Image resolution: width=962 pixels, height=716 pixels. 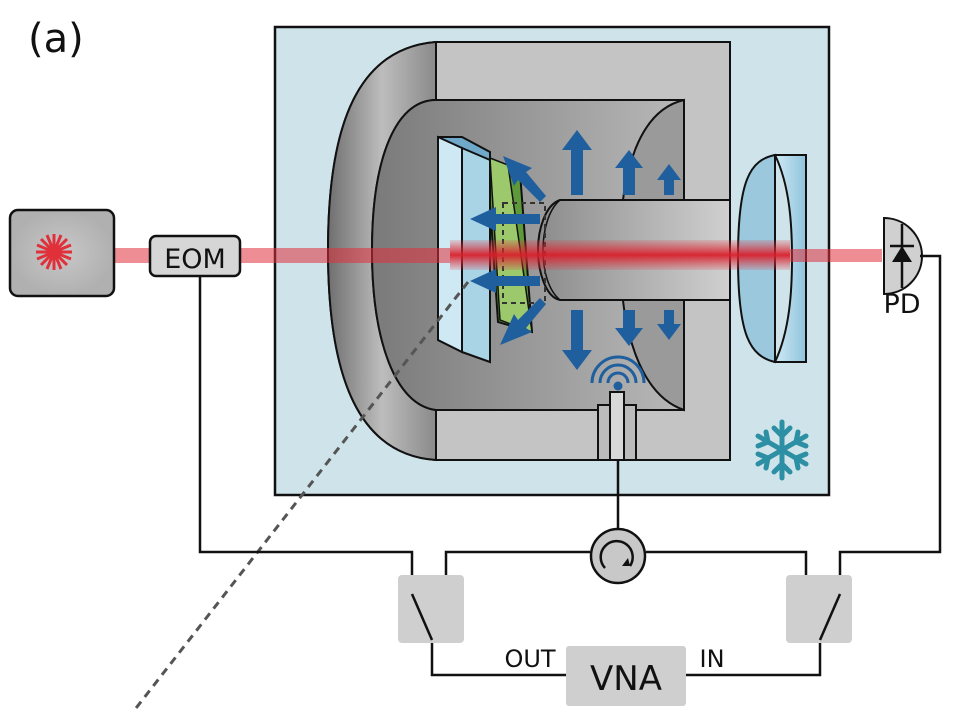 I want to click on photodiode-icon, so click(x=903, y=256).